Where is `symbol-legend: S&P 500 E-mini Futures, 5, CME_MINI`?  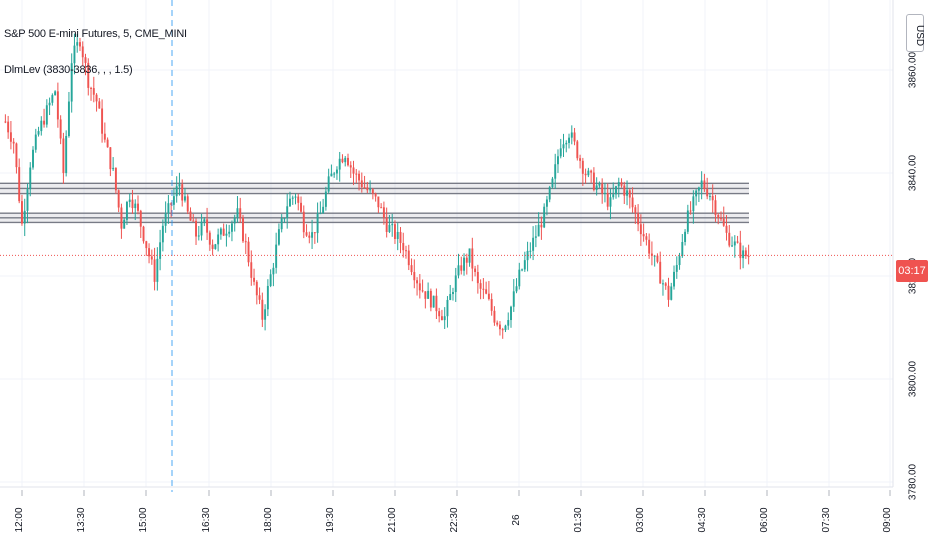
symbol-legend: S&P 500 E-mini Futures, 5, CME_MINI is located at coordinates (95, 34).